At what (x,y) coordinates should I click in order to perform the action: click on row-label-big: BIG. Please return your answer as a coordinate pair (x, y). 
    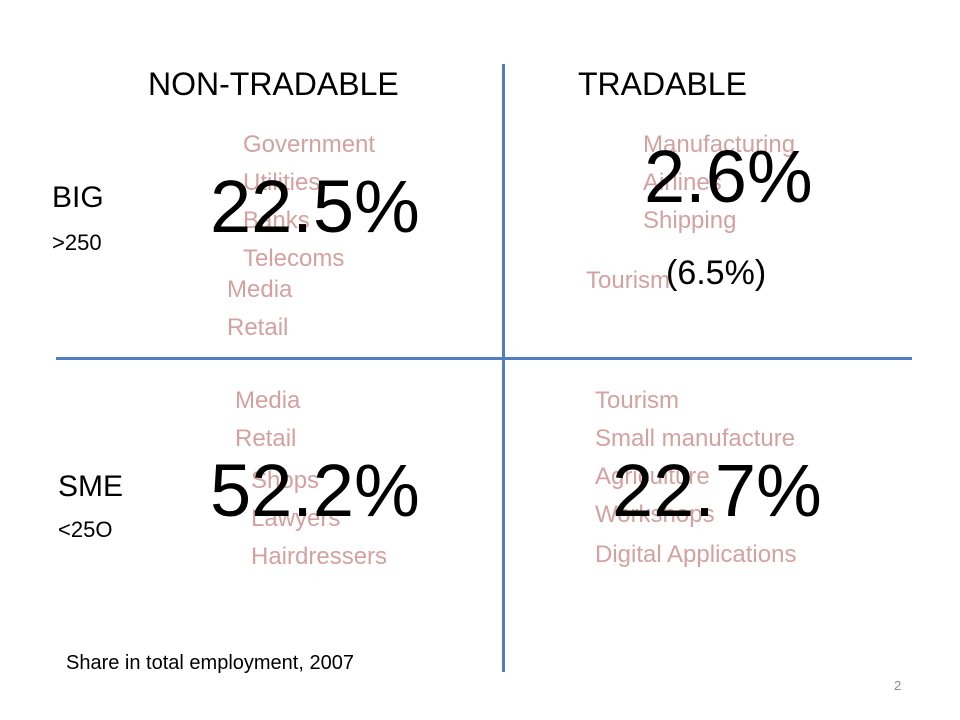
    Looking at the image, I should click on (78, 197).